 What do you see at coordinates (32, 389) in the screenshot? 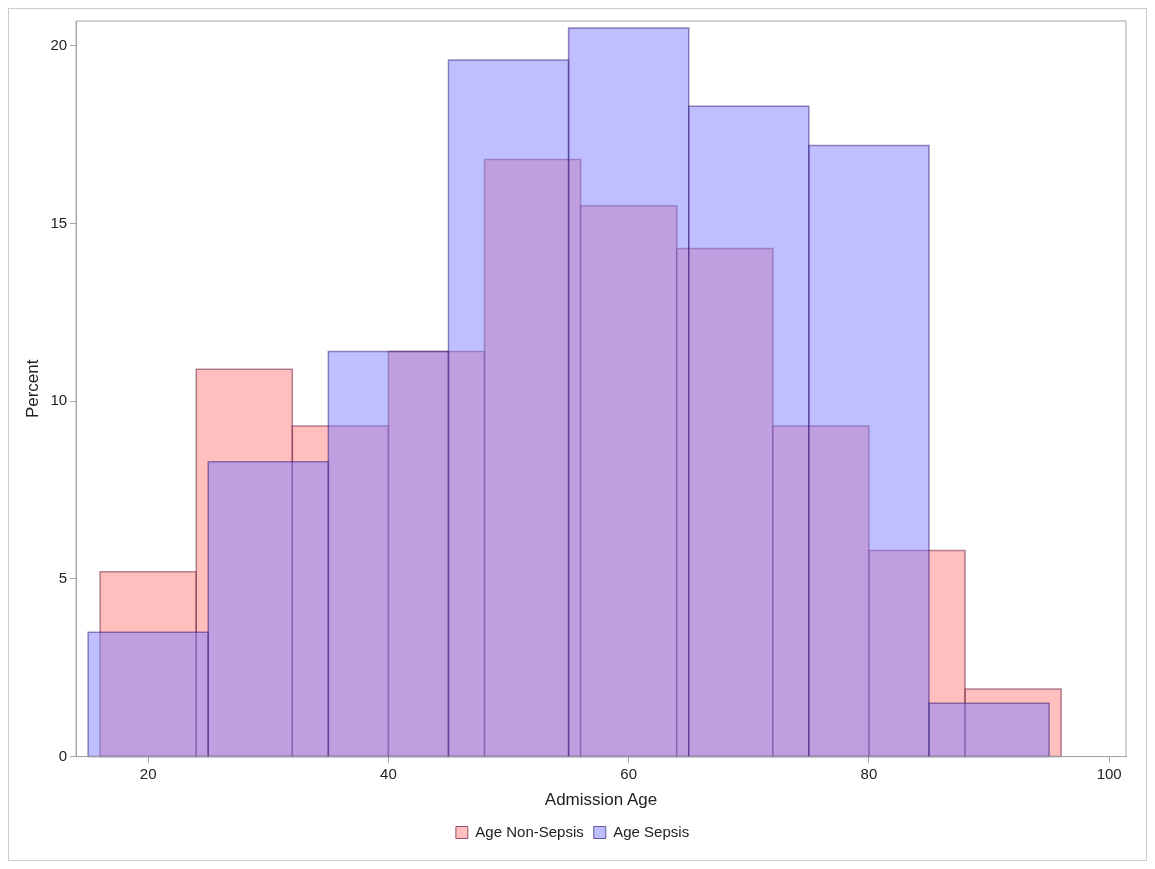
I see `y-axis-title: Percent` at bounding box center [32, 389].